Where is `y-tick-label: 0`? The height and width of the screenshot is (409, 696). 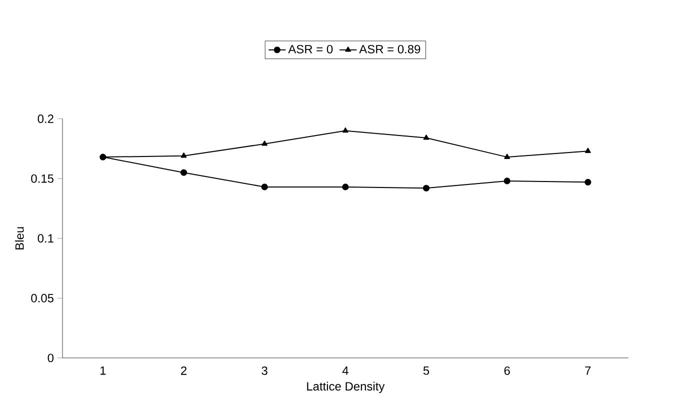 y-tick-label: 0 is located at coordinates (51, 358).